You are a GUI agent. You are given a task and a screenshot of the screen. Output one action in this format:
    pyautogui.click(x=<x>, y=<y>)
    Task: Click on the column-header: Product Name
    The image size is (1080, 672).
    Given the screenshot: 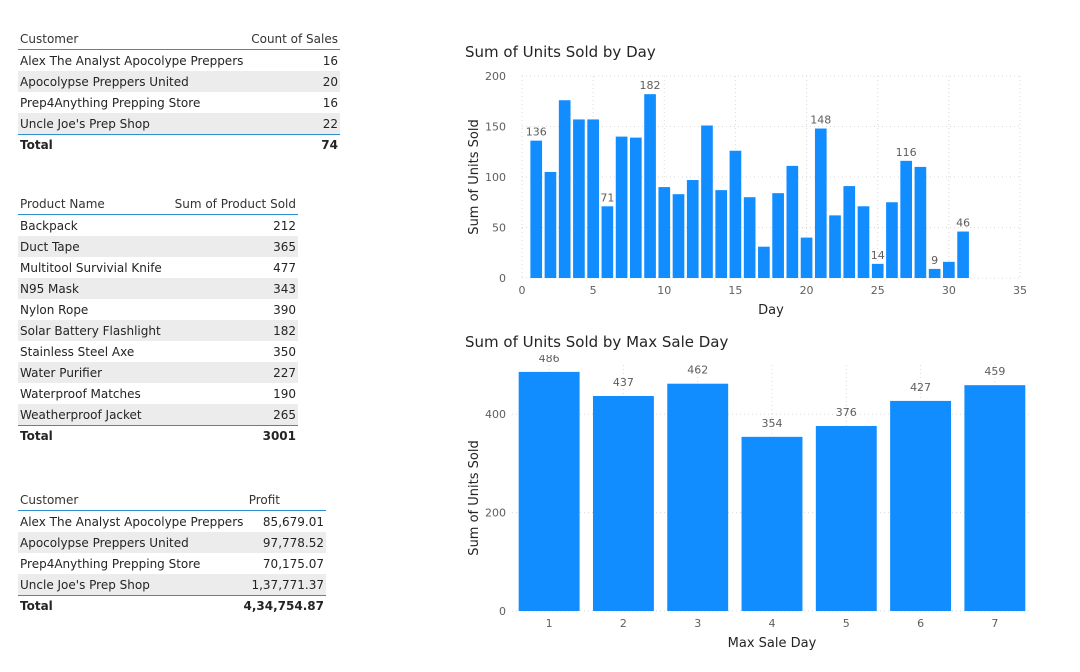 What is the action you would take?
    pyautogui.click(x=62, y=204)
    